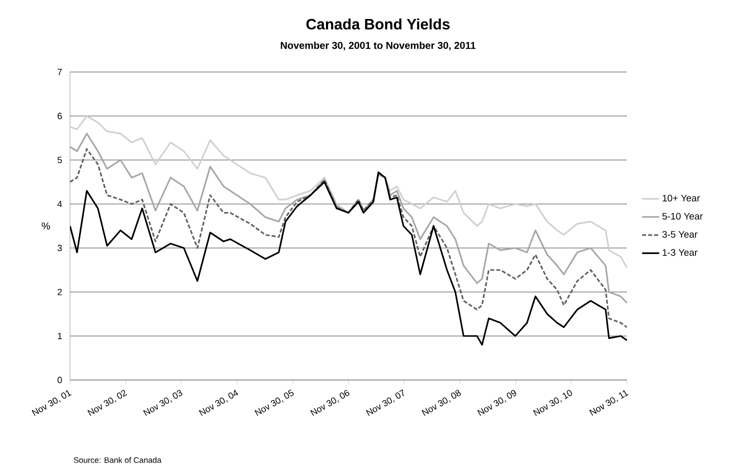 This screenshot has height=476, width=755. Describe the element at coordinates (441, 403) in the screenshot. I see `x-tick-label: Nov 30, 08` at that location.